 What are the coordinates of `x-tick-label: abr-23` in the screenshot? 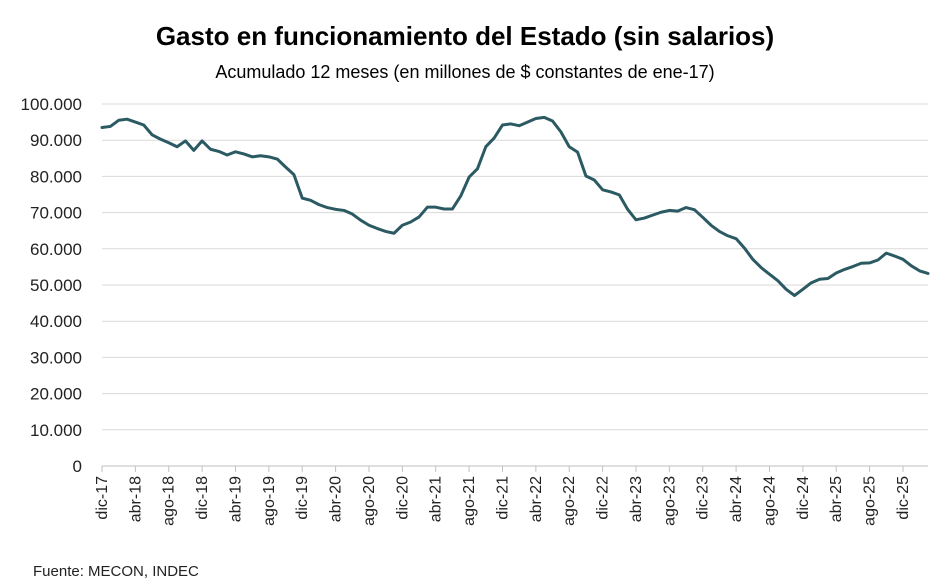 It's located at (636, 499).